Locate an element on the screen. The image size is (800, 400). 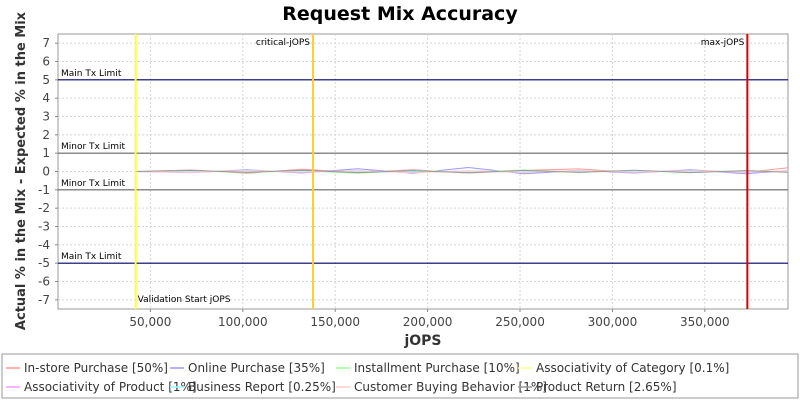
y-tick-label: -7 is located at coordinates (44, 300).